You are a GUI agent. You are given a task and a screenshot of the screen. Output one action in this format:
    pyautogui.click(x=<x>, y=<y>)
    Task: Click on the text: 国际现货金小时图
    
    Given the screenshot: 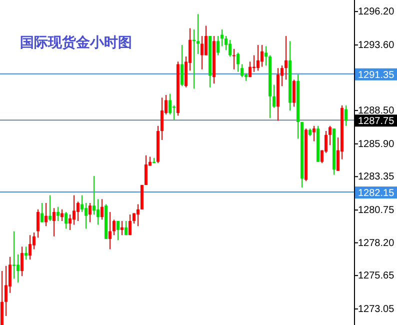 What is the action you would take?
    pyautogui.click(x=76, y=42)
    